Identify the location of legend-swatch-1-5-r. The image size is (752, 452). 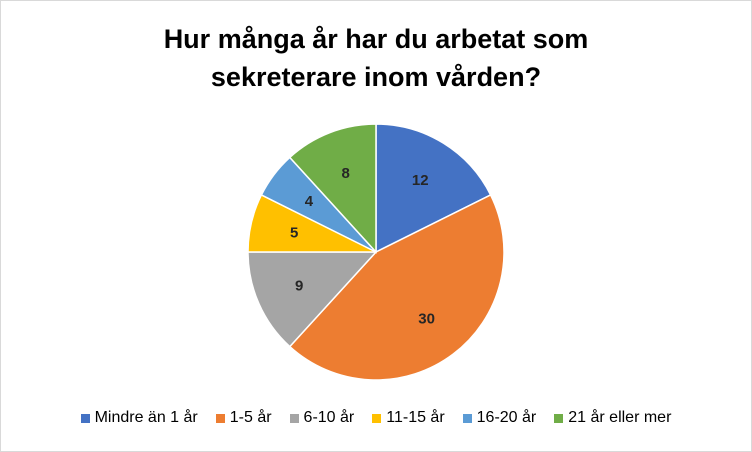
(220, 418).